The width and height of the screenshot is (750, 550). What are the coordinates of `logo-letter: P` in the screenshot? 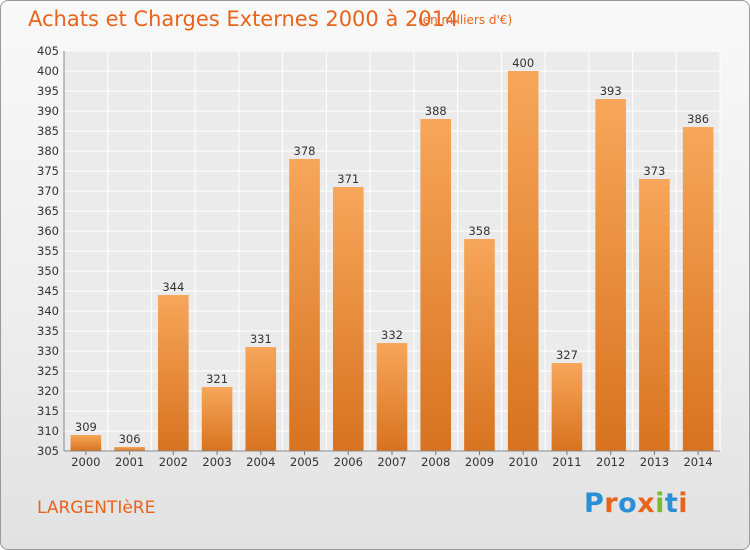 It's located at (594, 503).